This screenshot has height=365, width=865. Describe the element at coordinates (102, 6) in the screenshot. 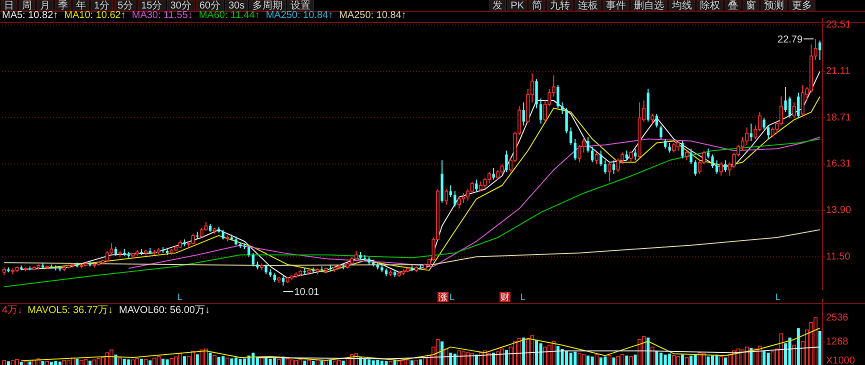

I see `text: 1分` at that location.